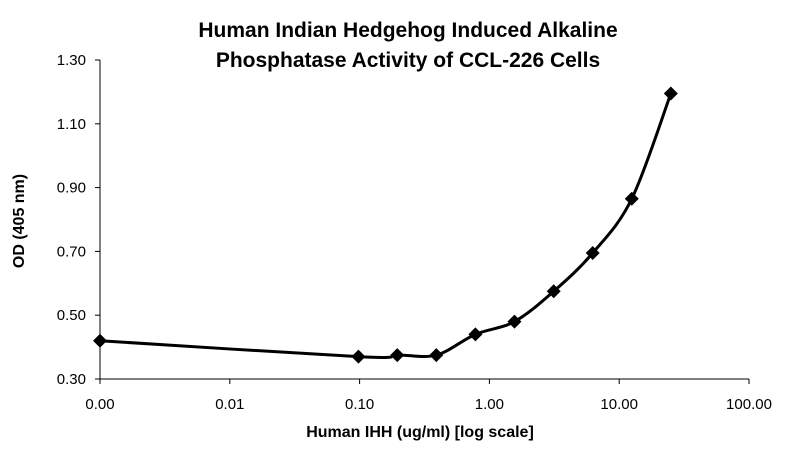 This screenshot has height=453, width=788. I want to click on y-tick-label: 0.50, so click(71, 315).